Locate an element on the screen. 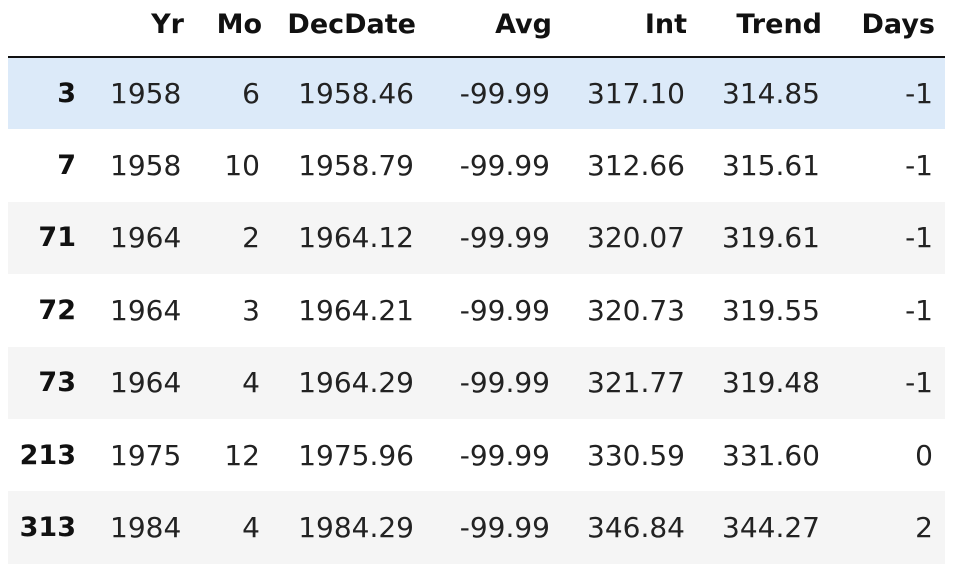 Image resolution: width=959 pixels, height=570 pixels. row-index: 313 is located at coordinates (47, 528).